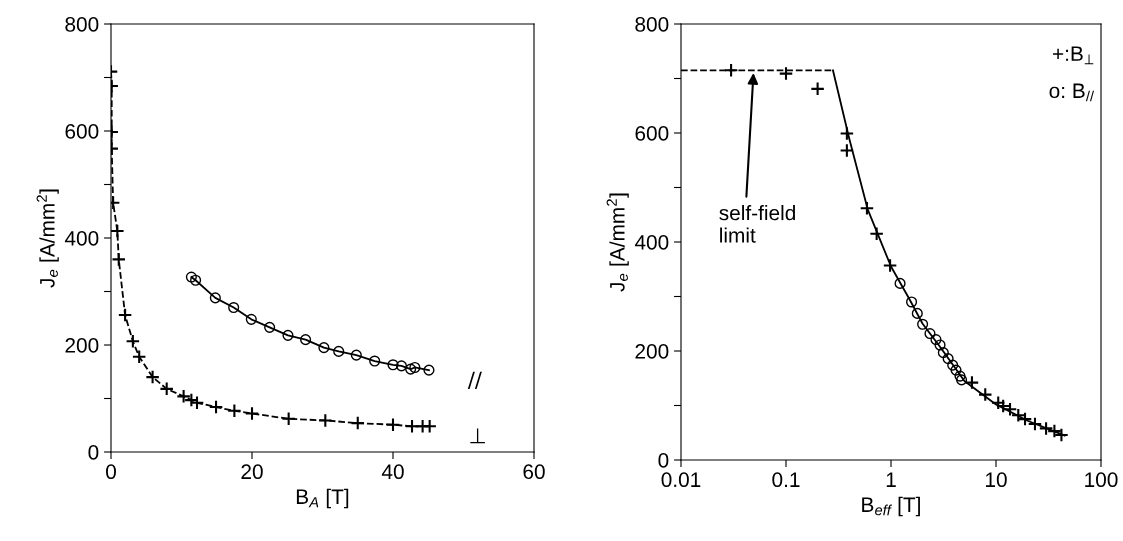 This screenshot has height=541, width=1123. I want to click on x-tick-label: 10, so click(996, 480).